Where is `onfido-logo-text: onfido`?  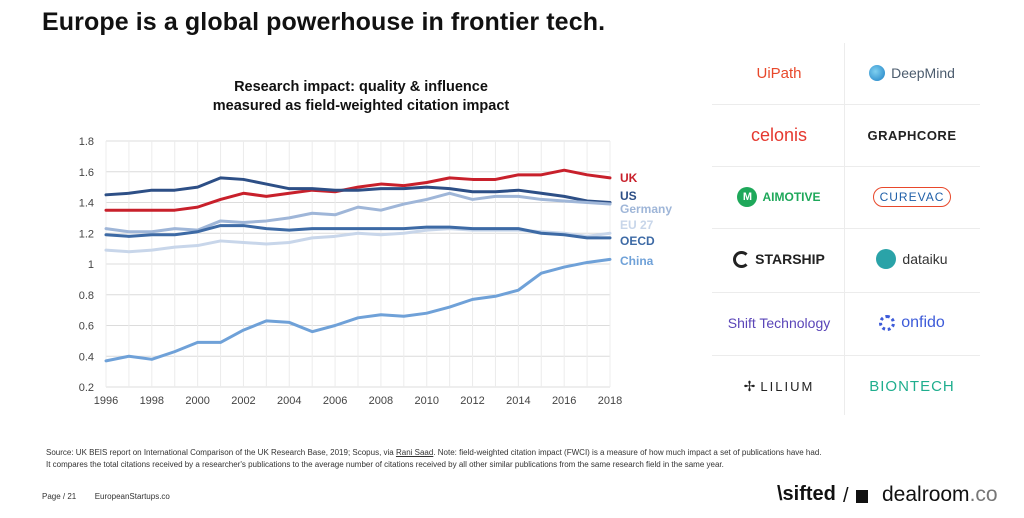 onfido-logo-text: onfido is located at coordinates (923, 322).